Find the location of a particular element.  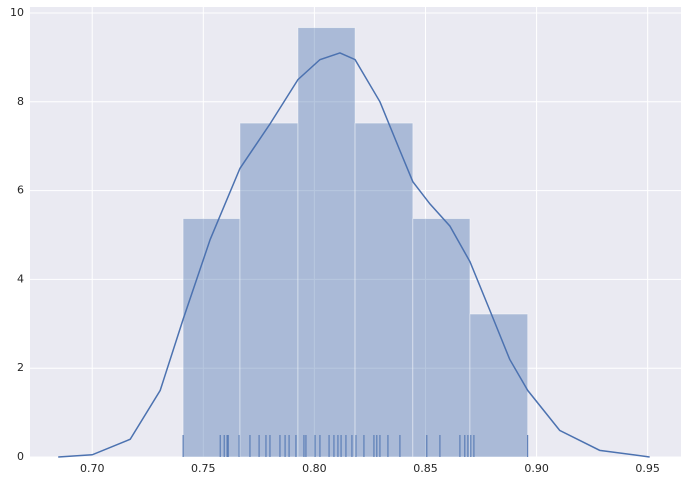

x-tick-label: 0.85 is located at coordinates (425, 468).